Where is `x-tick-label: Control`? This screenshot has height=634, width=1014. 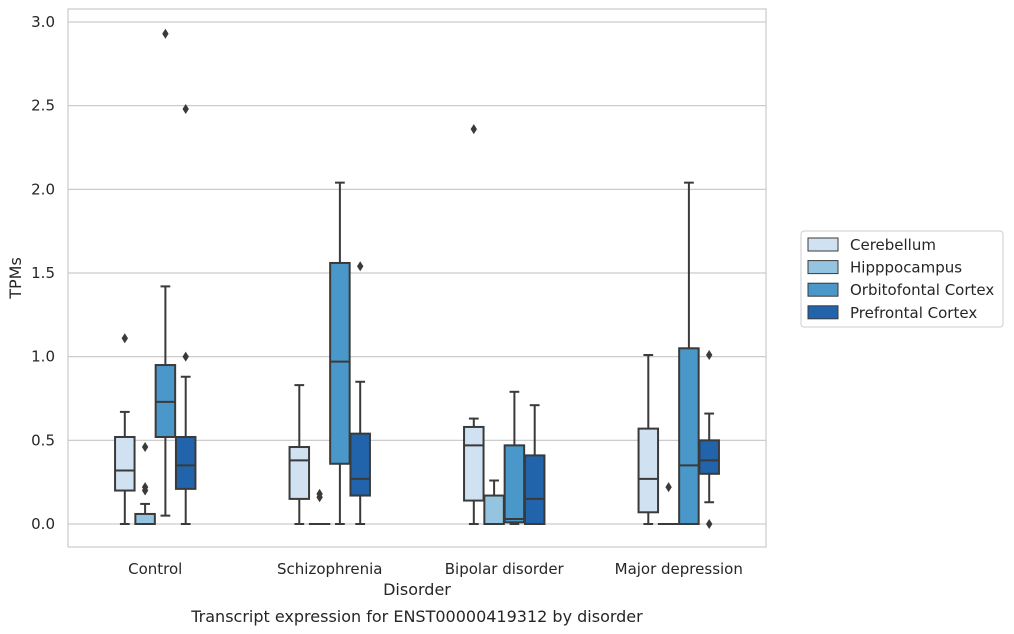 x-tick-label: Control is located at coordinates (155, 569).